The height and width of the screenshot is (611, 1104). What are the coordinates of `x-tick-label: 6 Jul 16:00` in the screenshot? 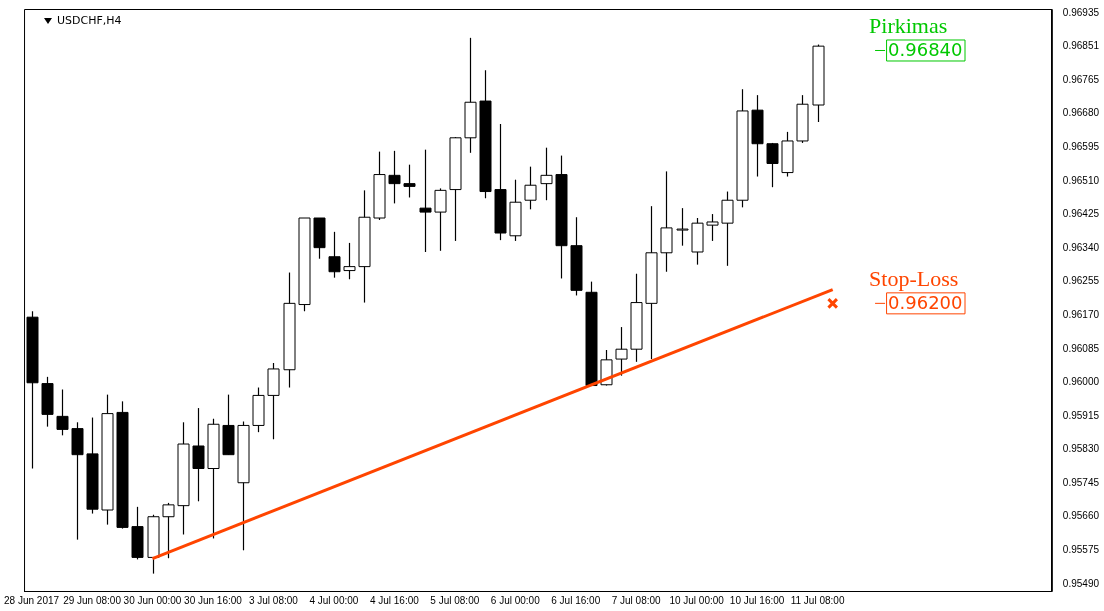 It's located at (576, 600).